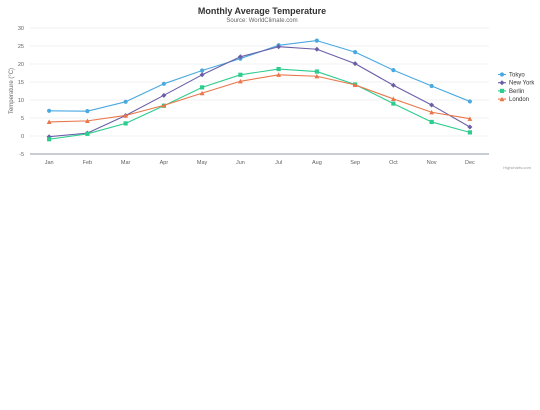  I want to click on series-line-tokyo, so click(259, 76).